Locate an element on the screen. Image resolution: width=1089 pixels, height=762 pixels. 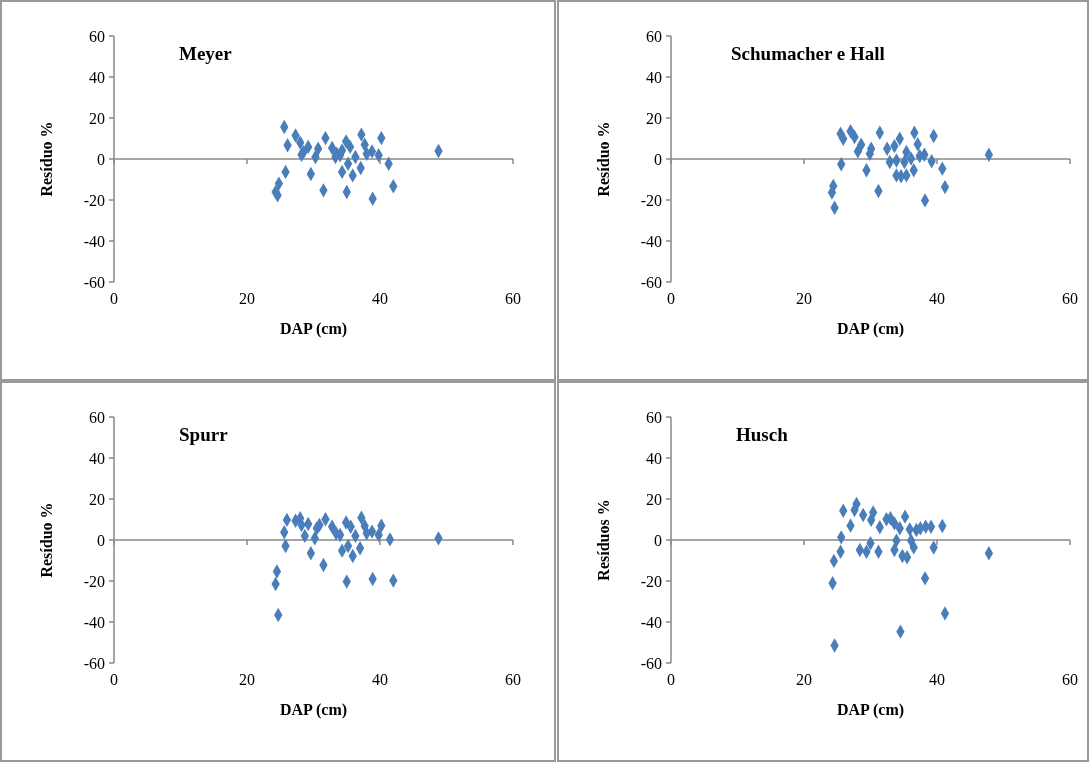
y-axis-title: Resíduos % is located at coordinates (603, 540).